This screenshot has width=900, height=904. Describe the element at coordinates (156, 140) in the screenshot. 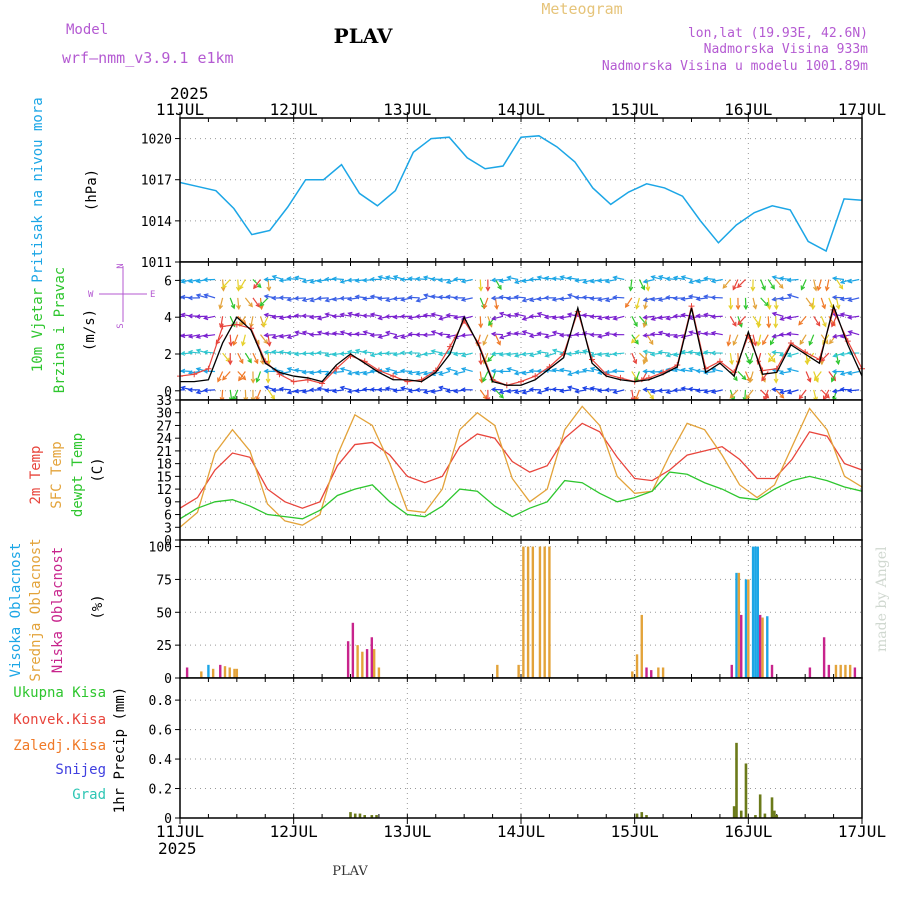

I see `y-tick-label: 1020` at that location.